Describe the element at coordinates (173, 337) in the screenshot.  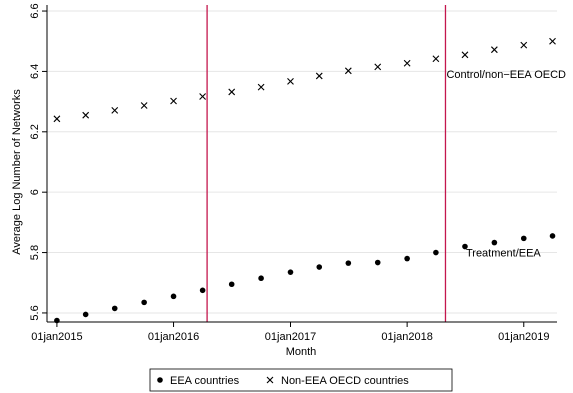
I see `x-tick-label: 01jan2016` at that location.